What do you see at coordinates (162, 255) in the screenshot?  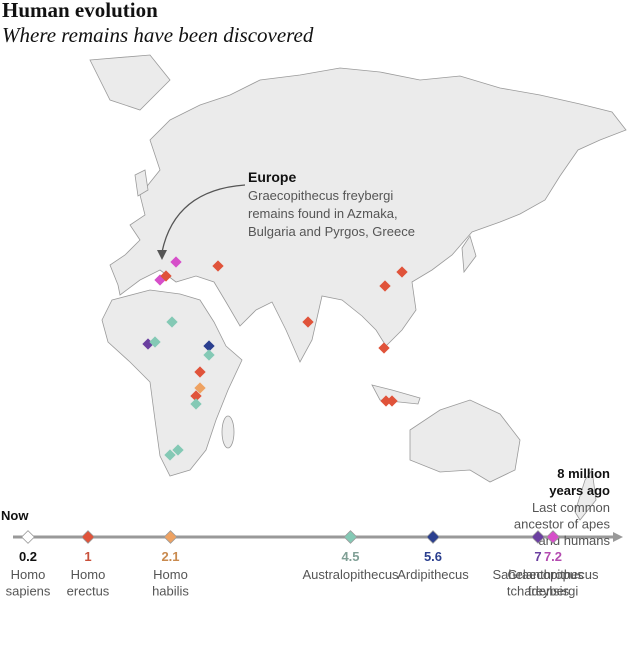 I see `arrowhead` at bounding box center [162, 255].